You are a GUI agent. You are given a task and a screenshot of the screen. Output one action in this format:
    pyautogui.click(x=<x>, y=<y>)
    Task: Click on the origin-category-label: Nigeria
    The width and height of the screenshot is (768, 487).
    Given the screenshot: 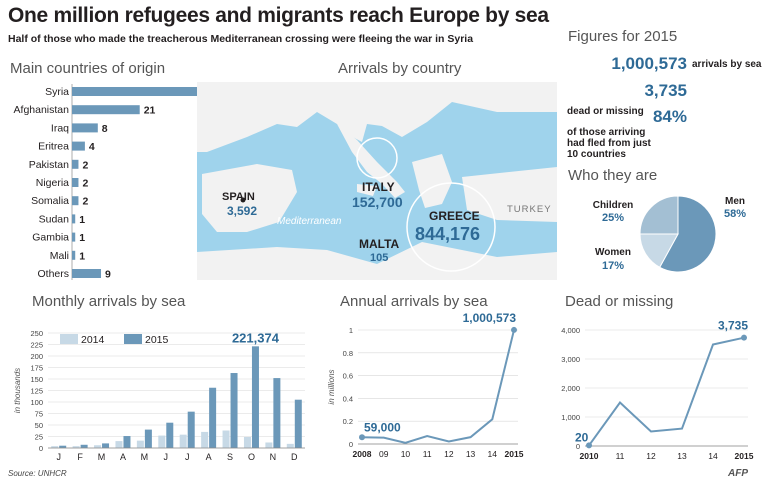 What is the action you would take?
    pyautogui.click(x=52, y=183)
    